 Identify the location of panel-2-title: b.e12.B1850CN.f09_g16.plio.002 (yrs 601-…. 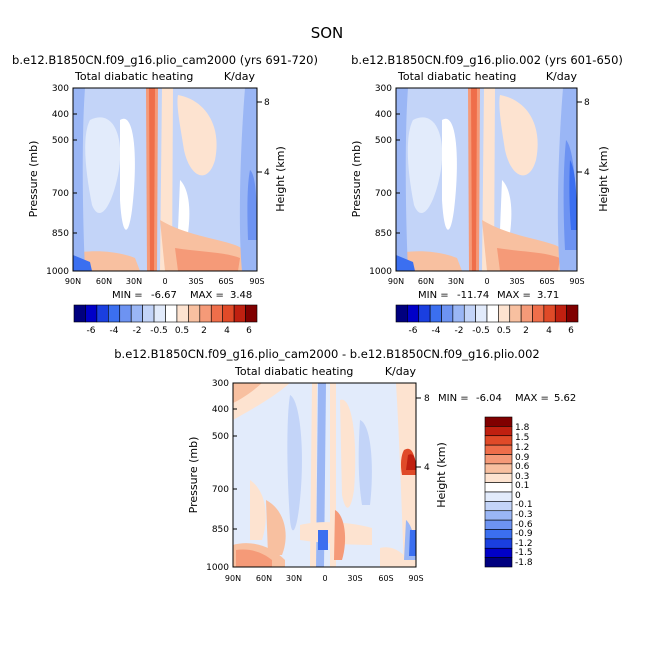
(487, 60).